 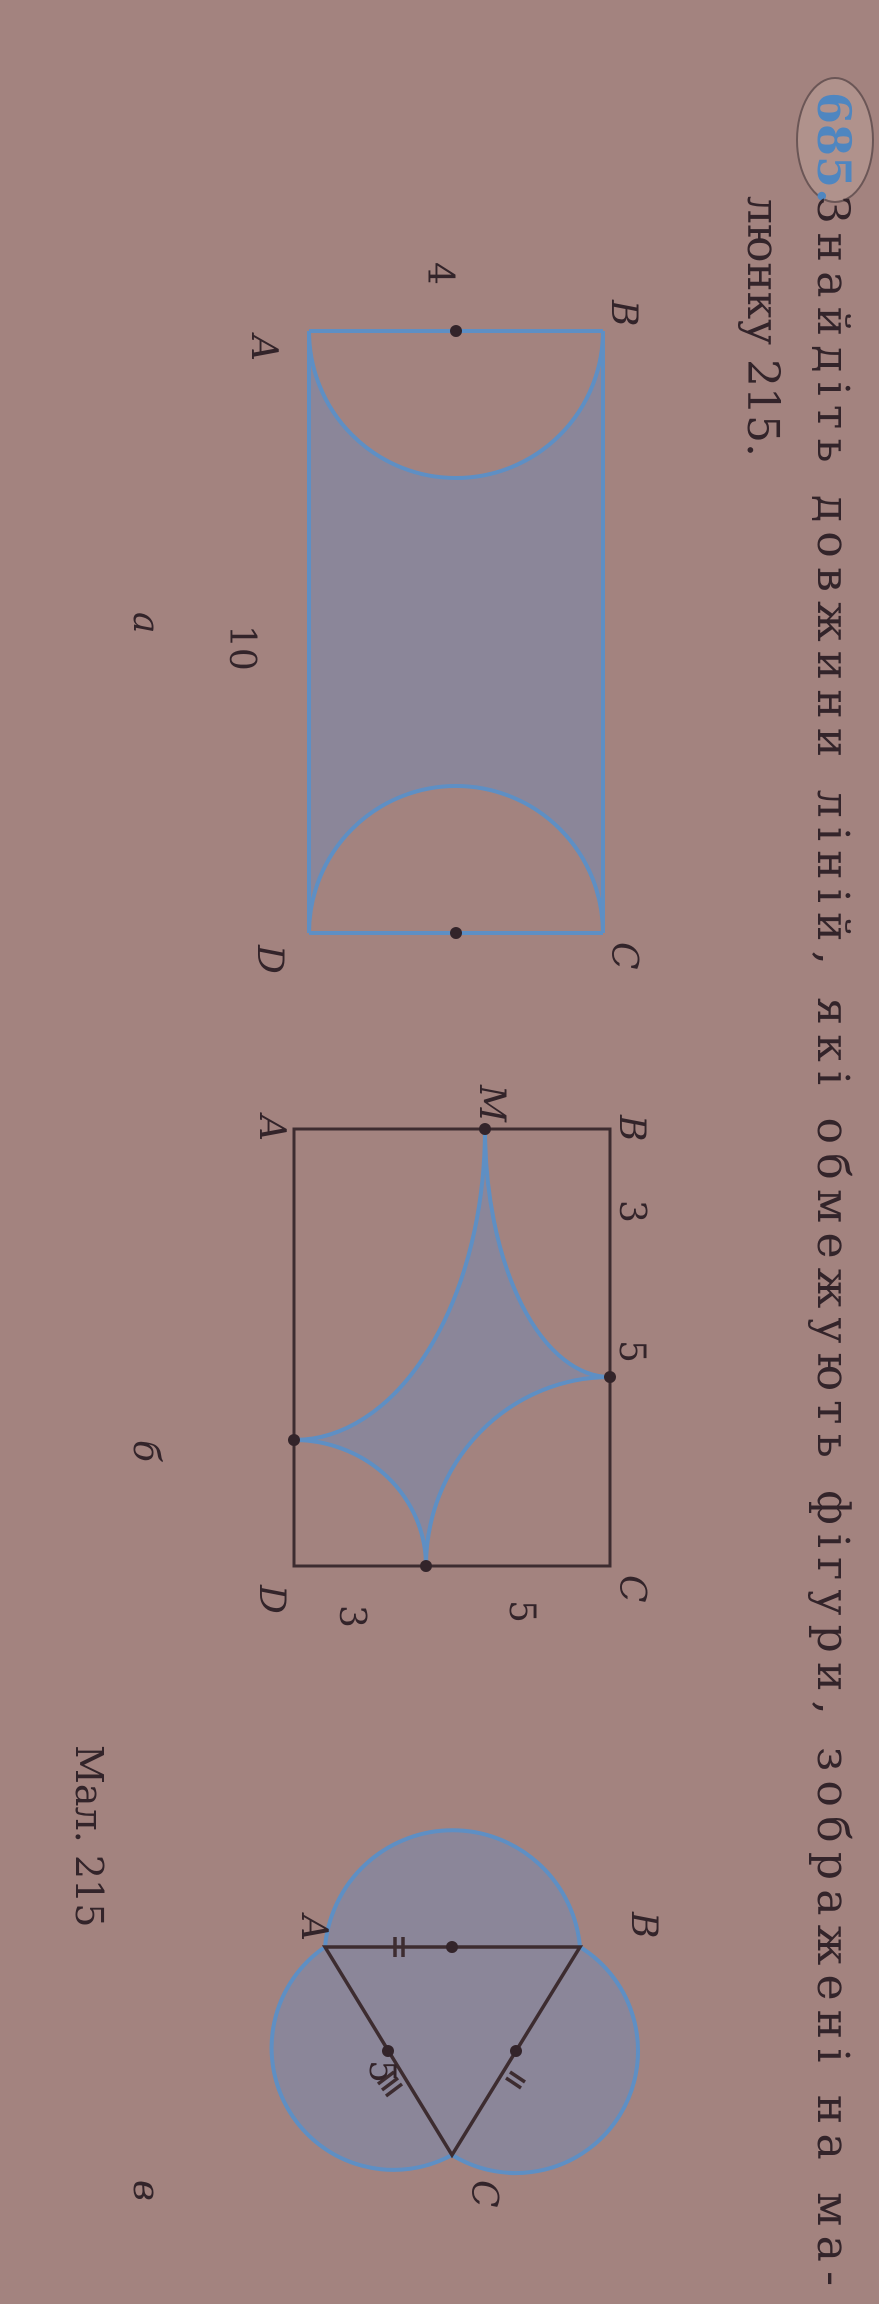 What do you see at coordinates (439, 273) in the screenshot?
I see `label-side-4: 4` at bounding box center [439, 273].